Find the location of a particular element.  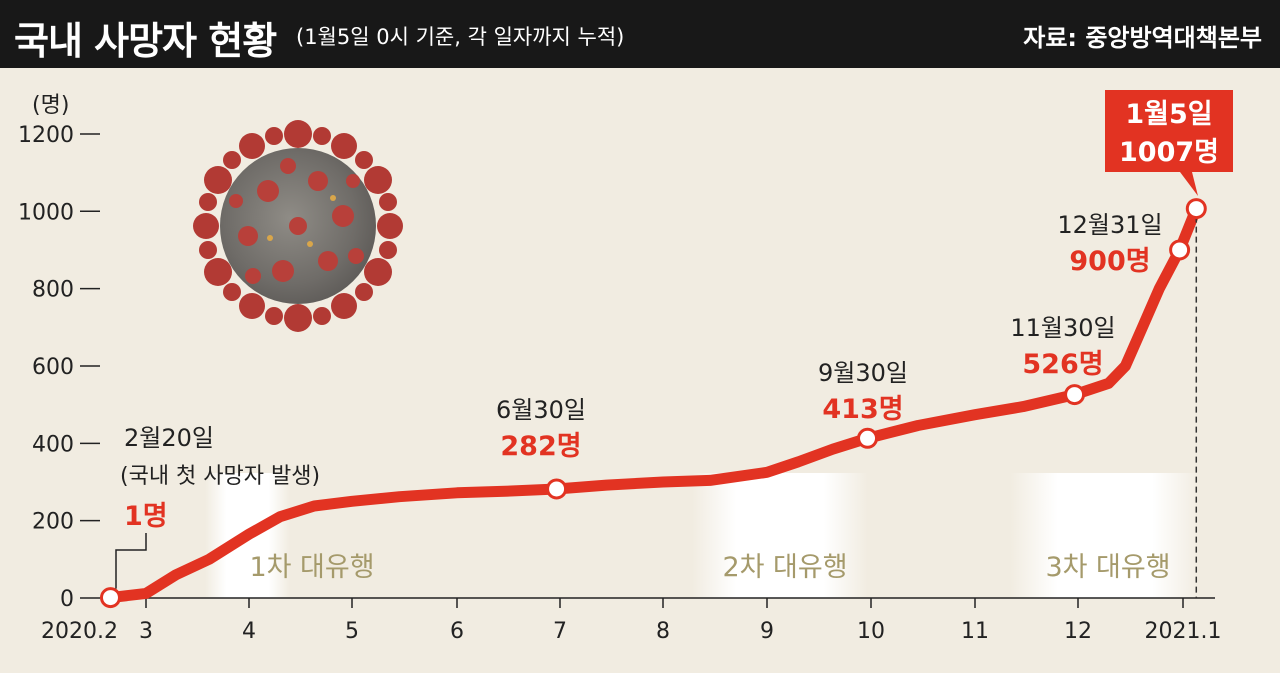

x-tick-label: 12 is located at coordinates (1078, 631).